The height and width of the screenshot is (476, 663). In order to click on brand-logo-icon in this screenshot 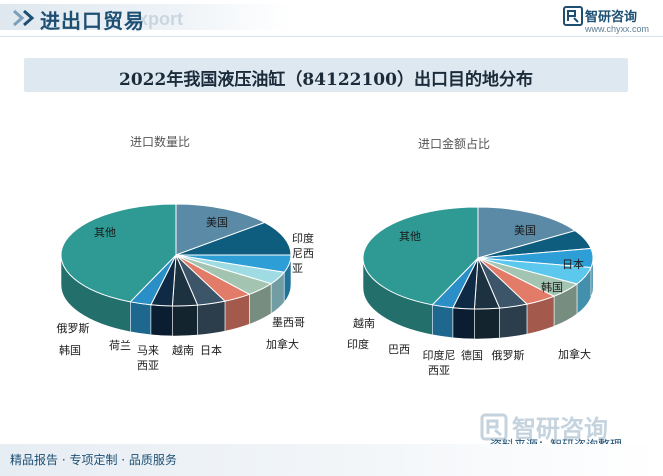, I will do `click(573, 16)`.